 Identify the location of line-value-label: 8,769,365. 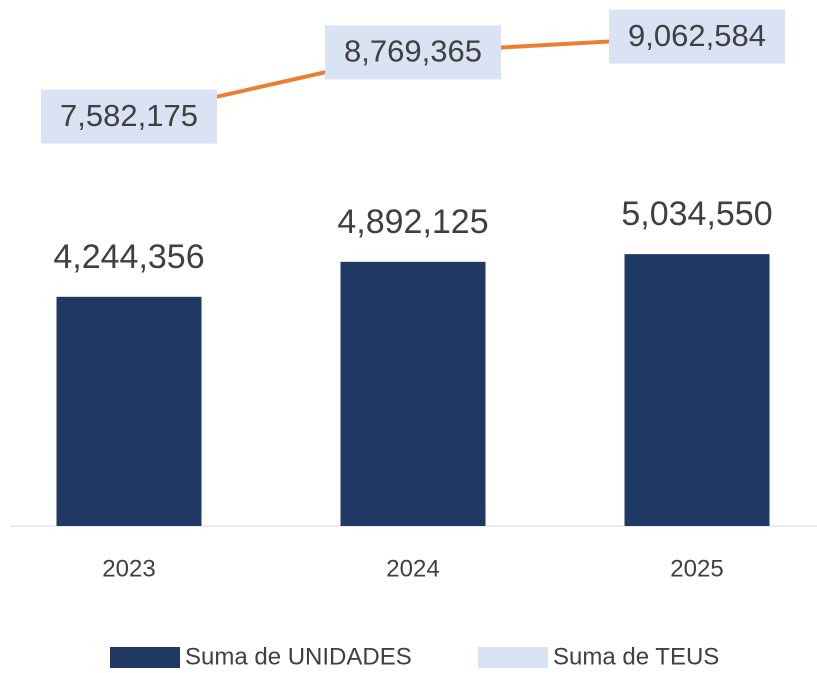
(413, 51).